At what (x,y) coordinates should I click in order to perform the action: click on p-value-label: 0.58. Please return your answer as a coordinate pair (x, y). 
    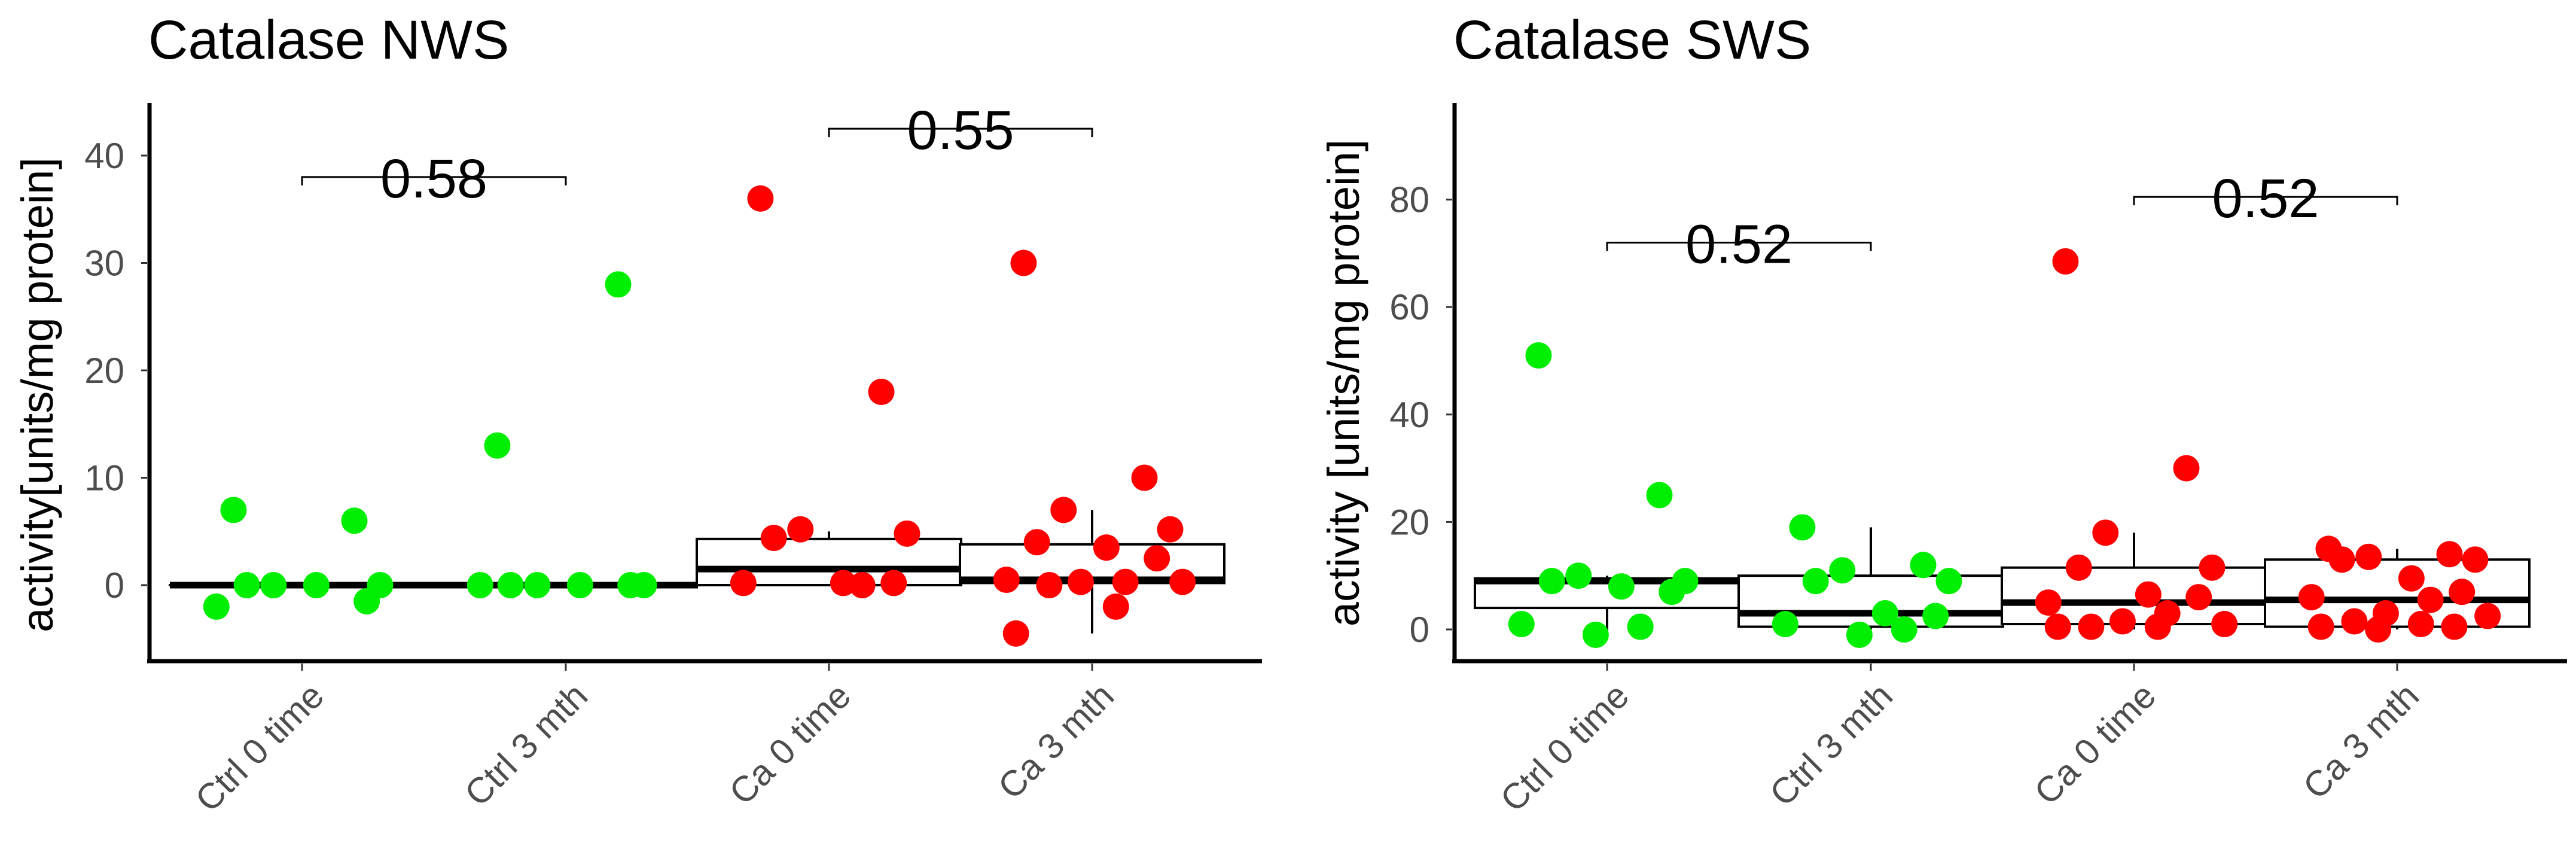
    Looking at the image, I should click on (433, 178).